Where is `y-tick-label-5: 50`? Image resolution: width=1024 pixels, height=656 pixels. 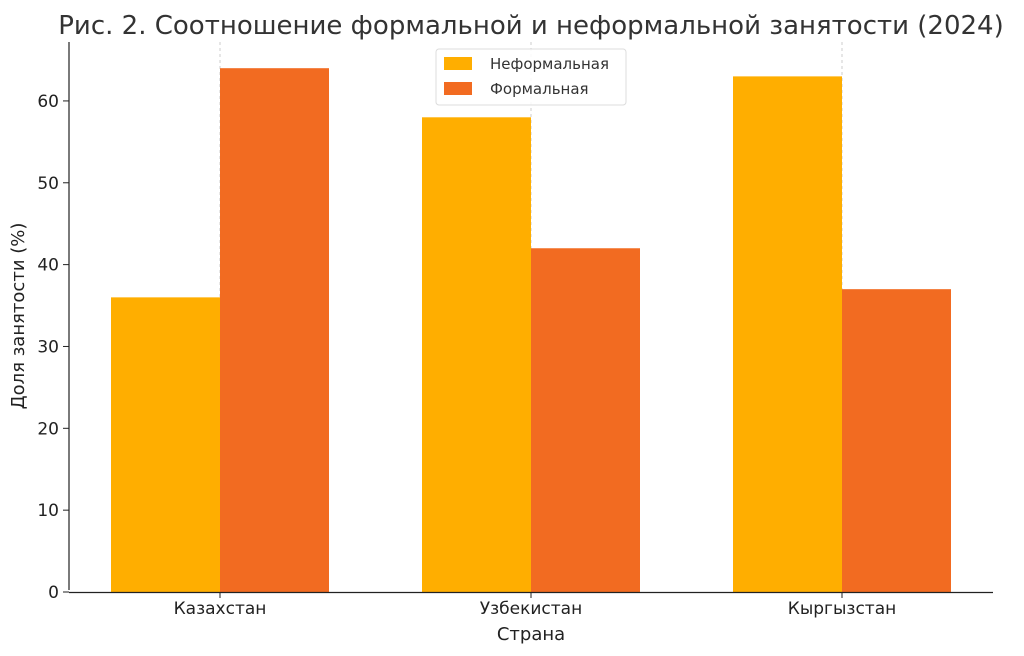
y-tick-label-5: 50 is located at coordinates (48, 184).